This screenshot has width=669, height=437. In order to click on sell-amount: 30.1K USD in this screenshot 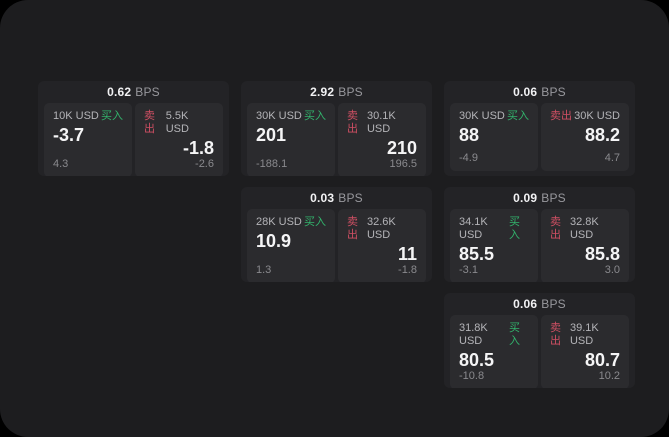, I will do `click(381, 122)`.